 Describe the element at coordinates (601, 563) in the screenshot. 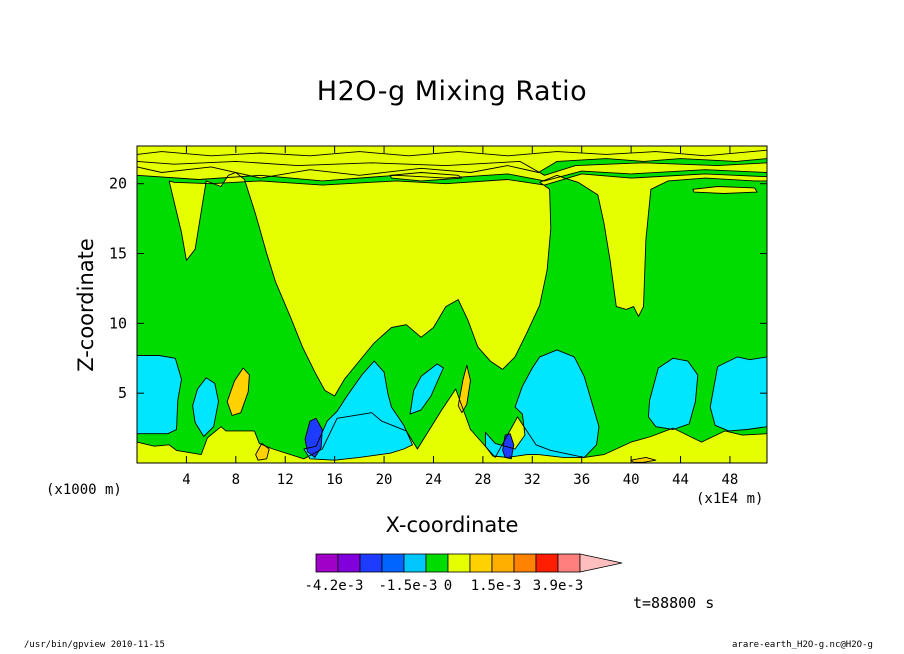

I see `colorbar-extend-arrow` at that location.